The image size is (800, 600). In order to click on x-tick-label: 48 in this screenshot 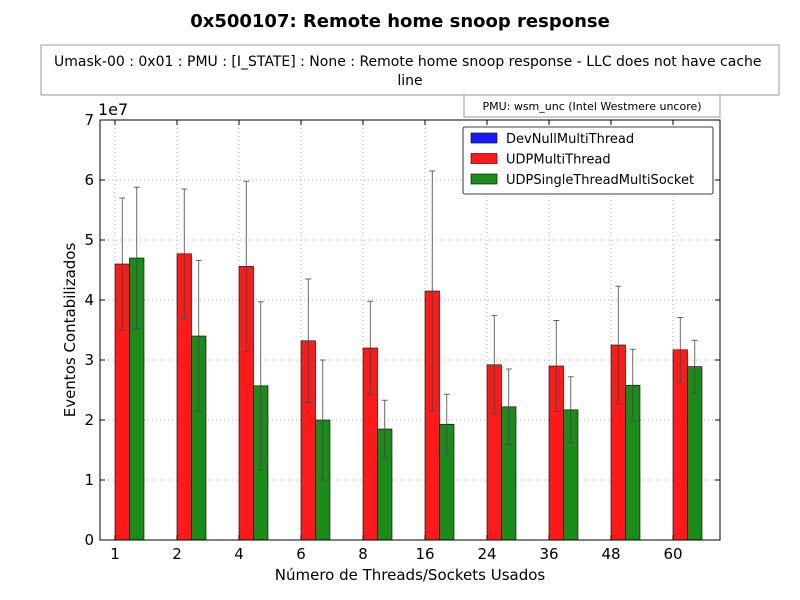, I will do `click(610, 554)`.